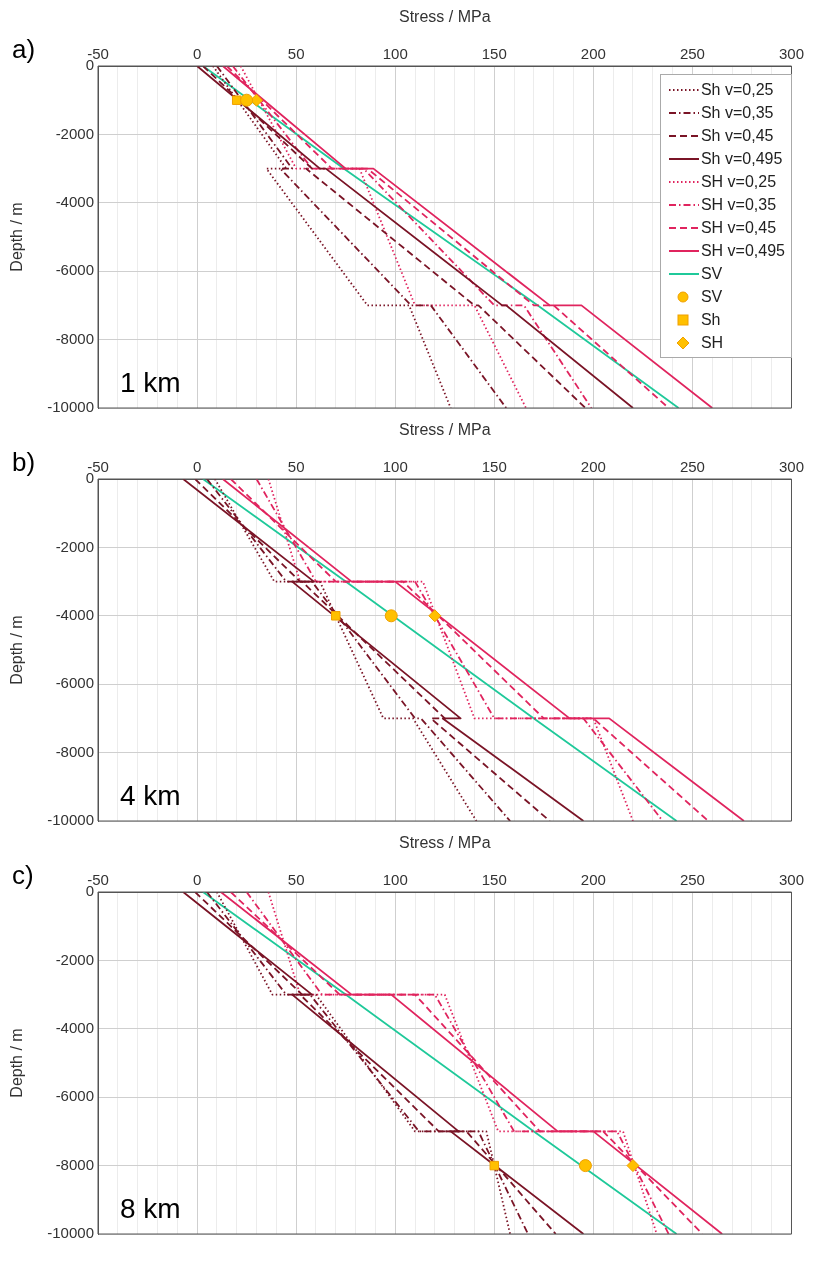 This screenshot has height=1262, width=814. Describe the element at coordinates (737, 135) in the screenshot. I see `legend-label: Sh v=0,45` at that location.